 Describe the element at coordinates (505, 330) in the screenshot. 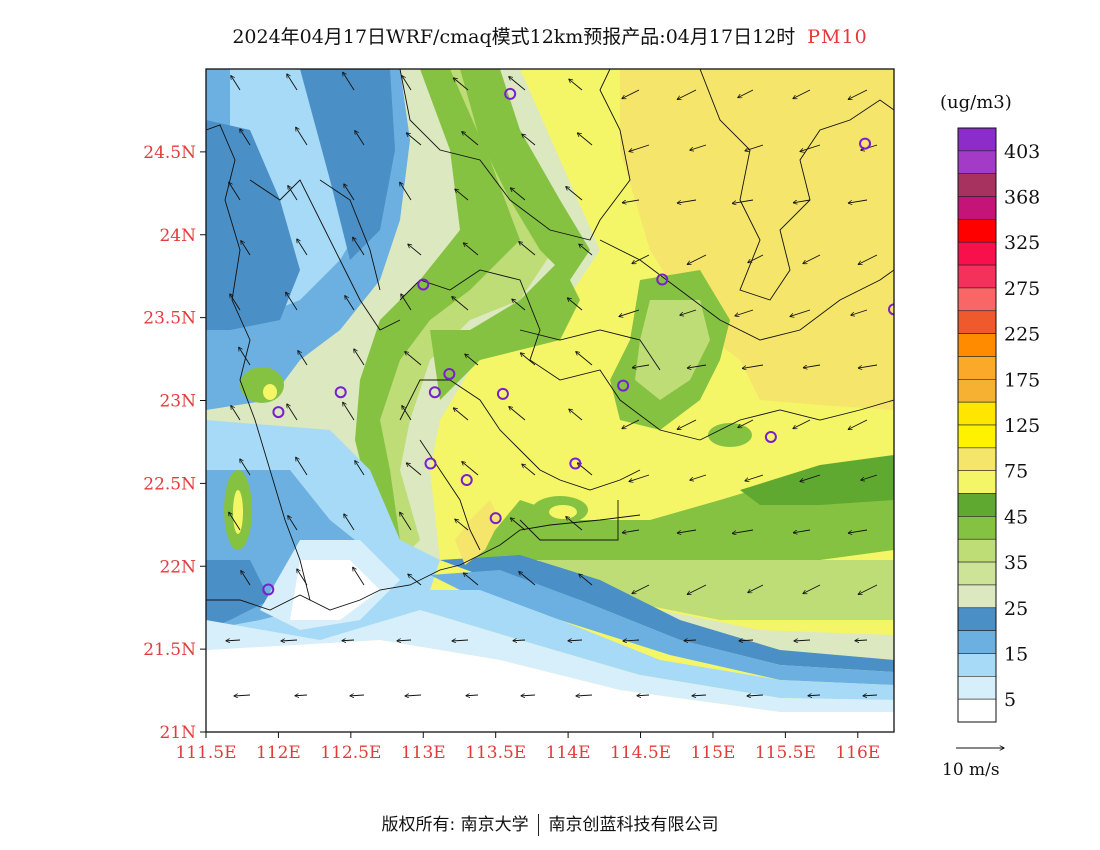

I see `field-central-green-band` at that location.